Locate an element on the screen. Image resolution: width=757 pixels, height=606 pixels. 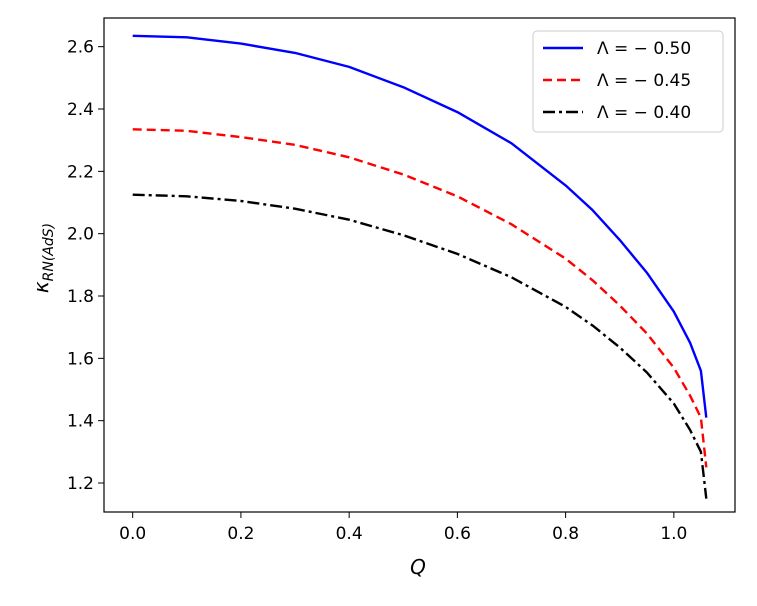
legend-box is located at coordinates (628, 81).